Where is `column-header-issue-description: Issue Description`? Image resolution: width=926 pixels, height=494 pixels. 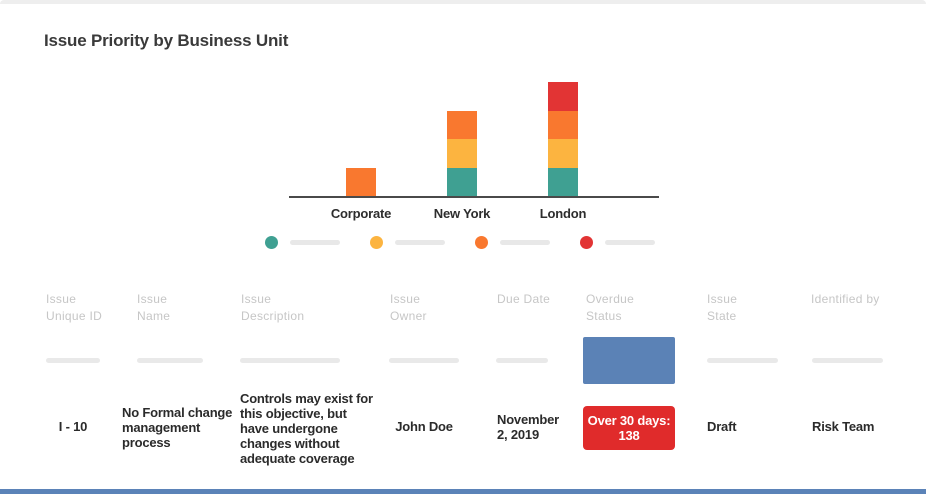 column-header-issue-description: Issue Description is located at coordinates (273, 307).